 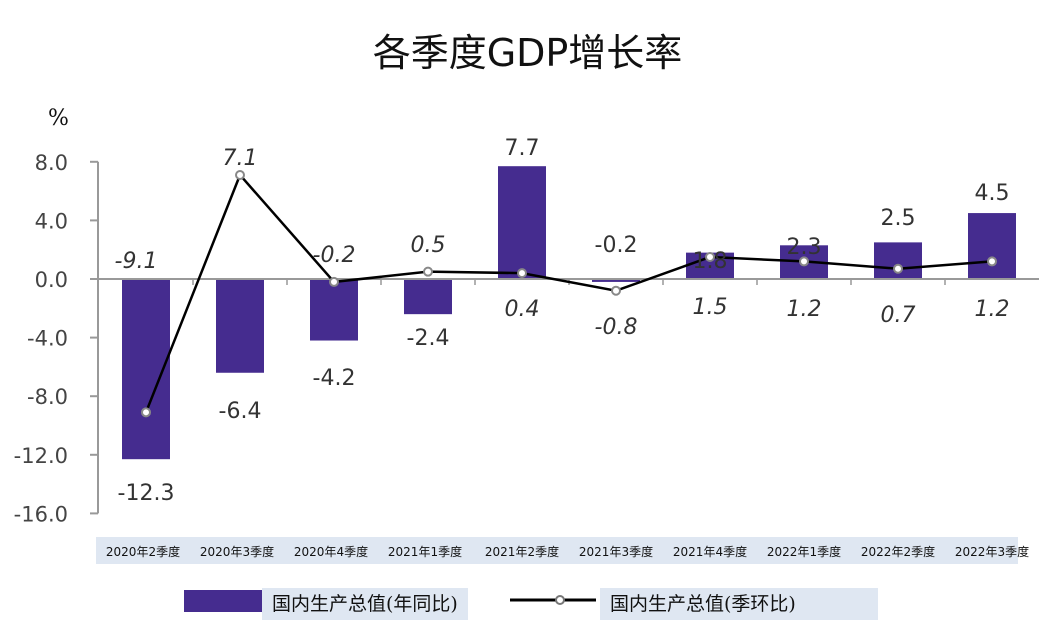 What do you see at coordinates (804, 551) in the screenshot?
I see `category-label: 2022年1季度` at bounding box center [804, 551].